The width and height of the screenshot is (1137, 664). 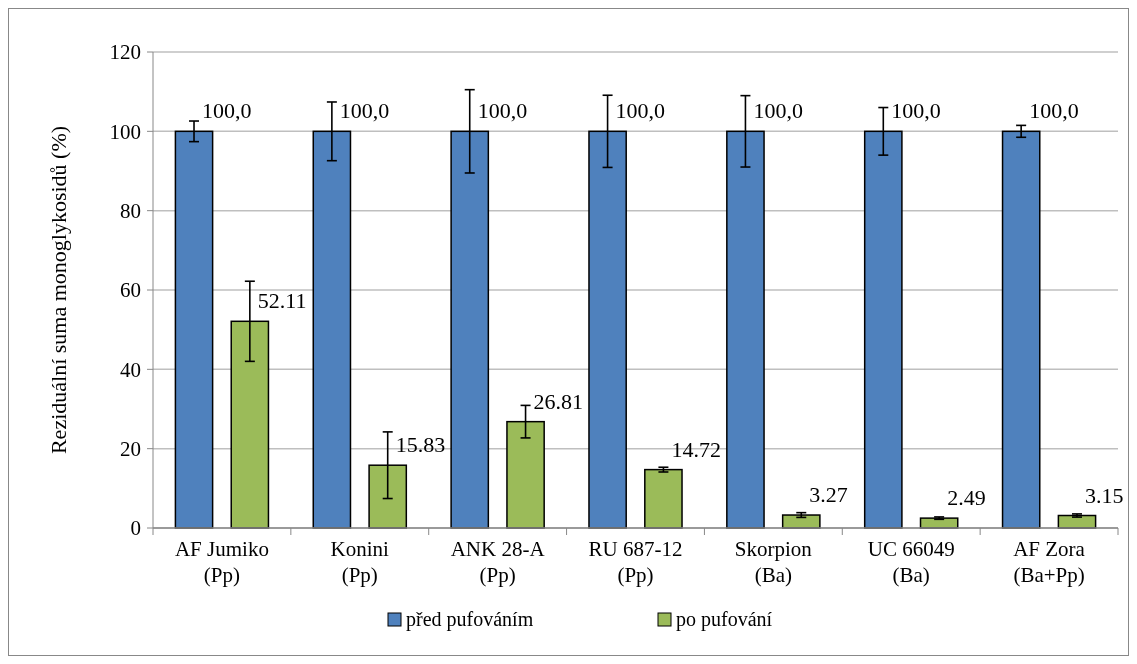 What do you see at coordinates (130, 211) in the screenshot?
I see `y-tick-label: 80` at bounding box center [130, 211].